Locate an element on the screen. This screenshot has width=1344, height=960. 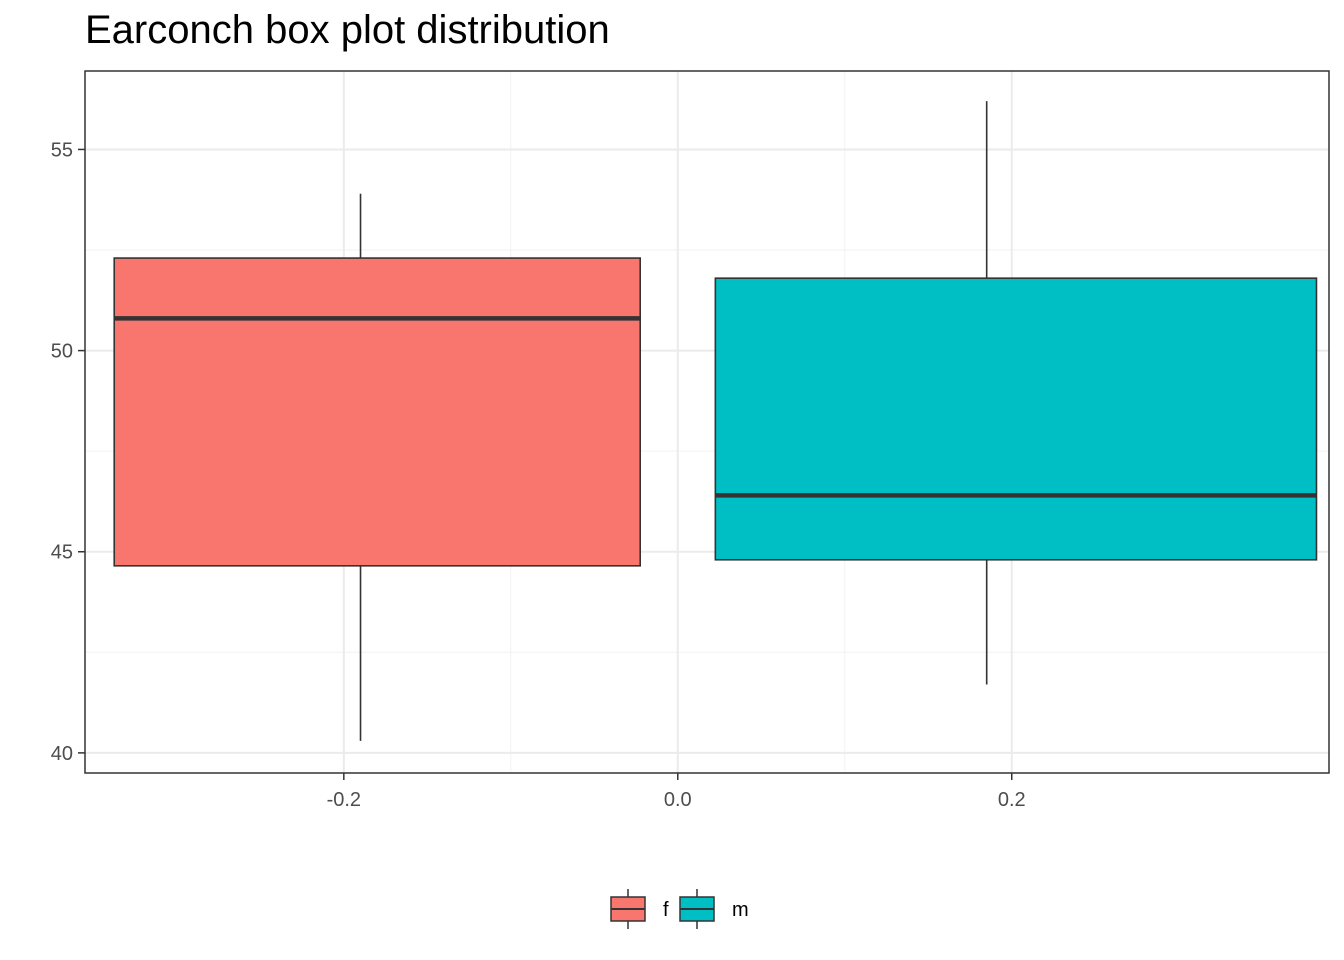
x-tick-label: 0.2 is located at coordinates (1012, 800).